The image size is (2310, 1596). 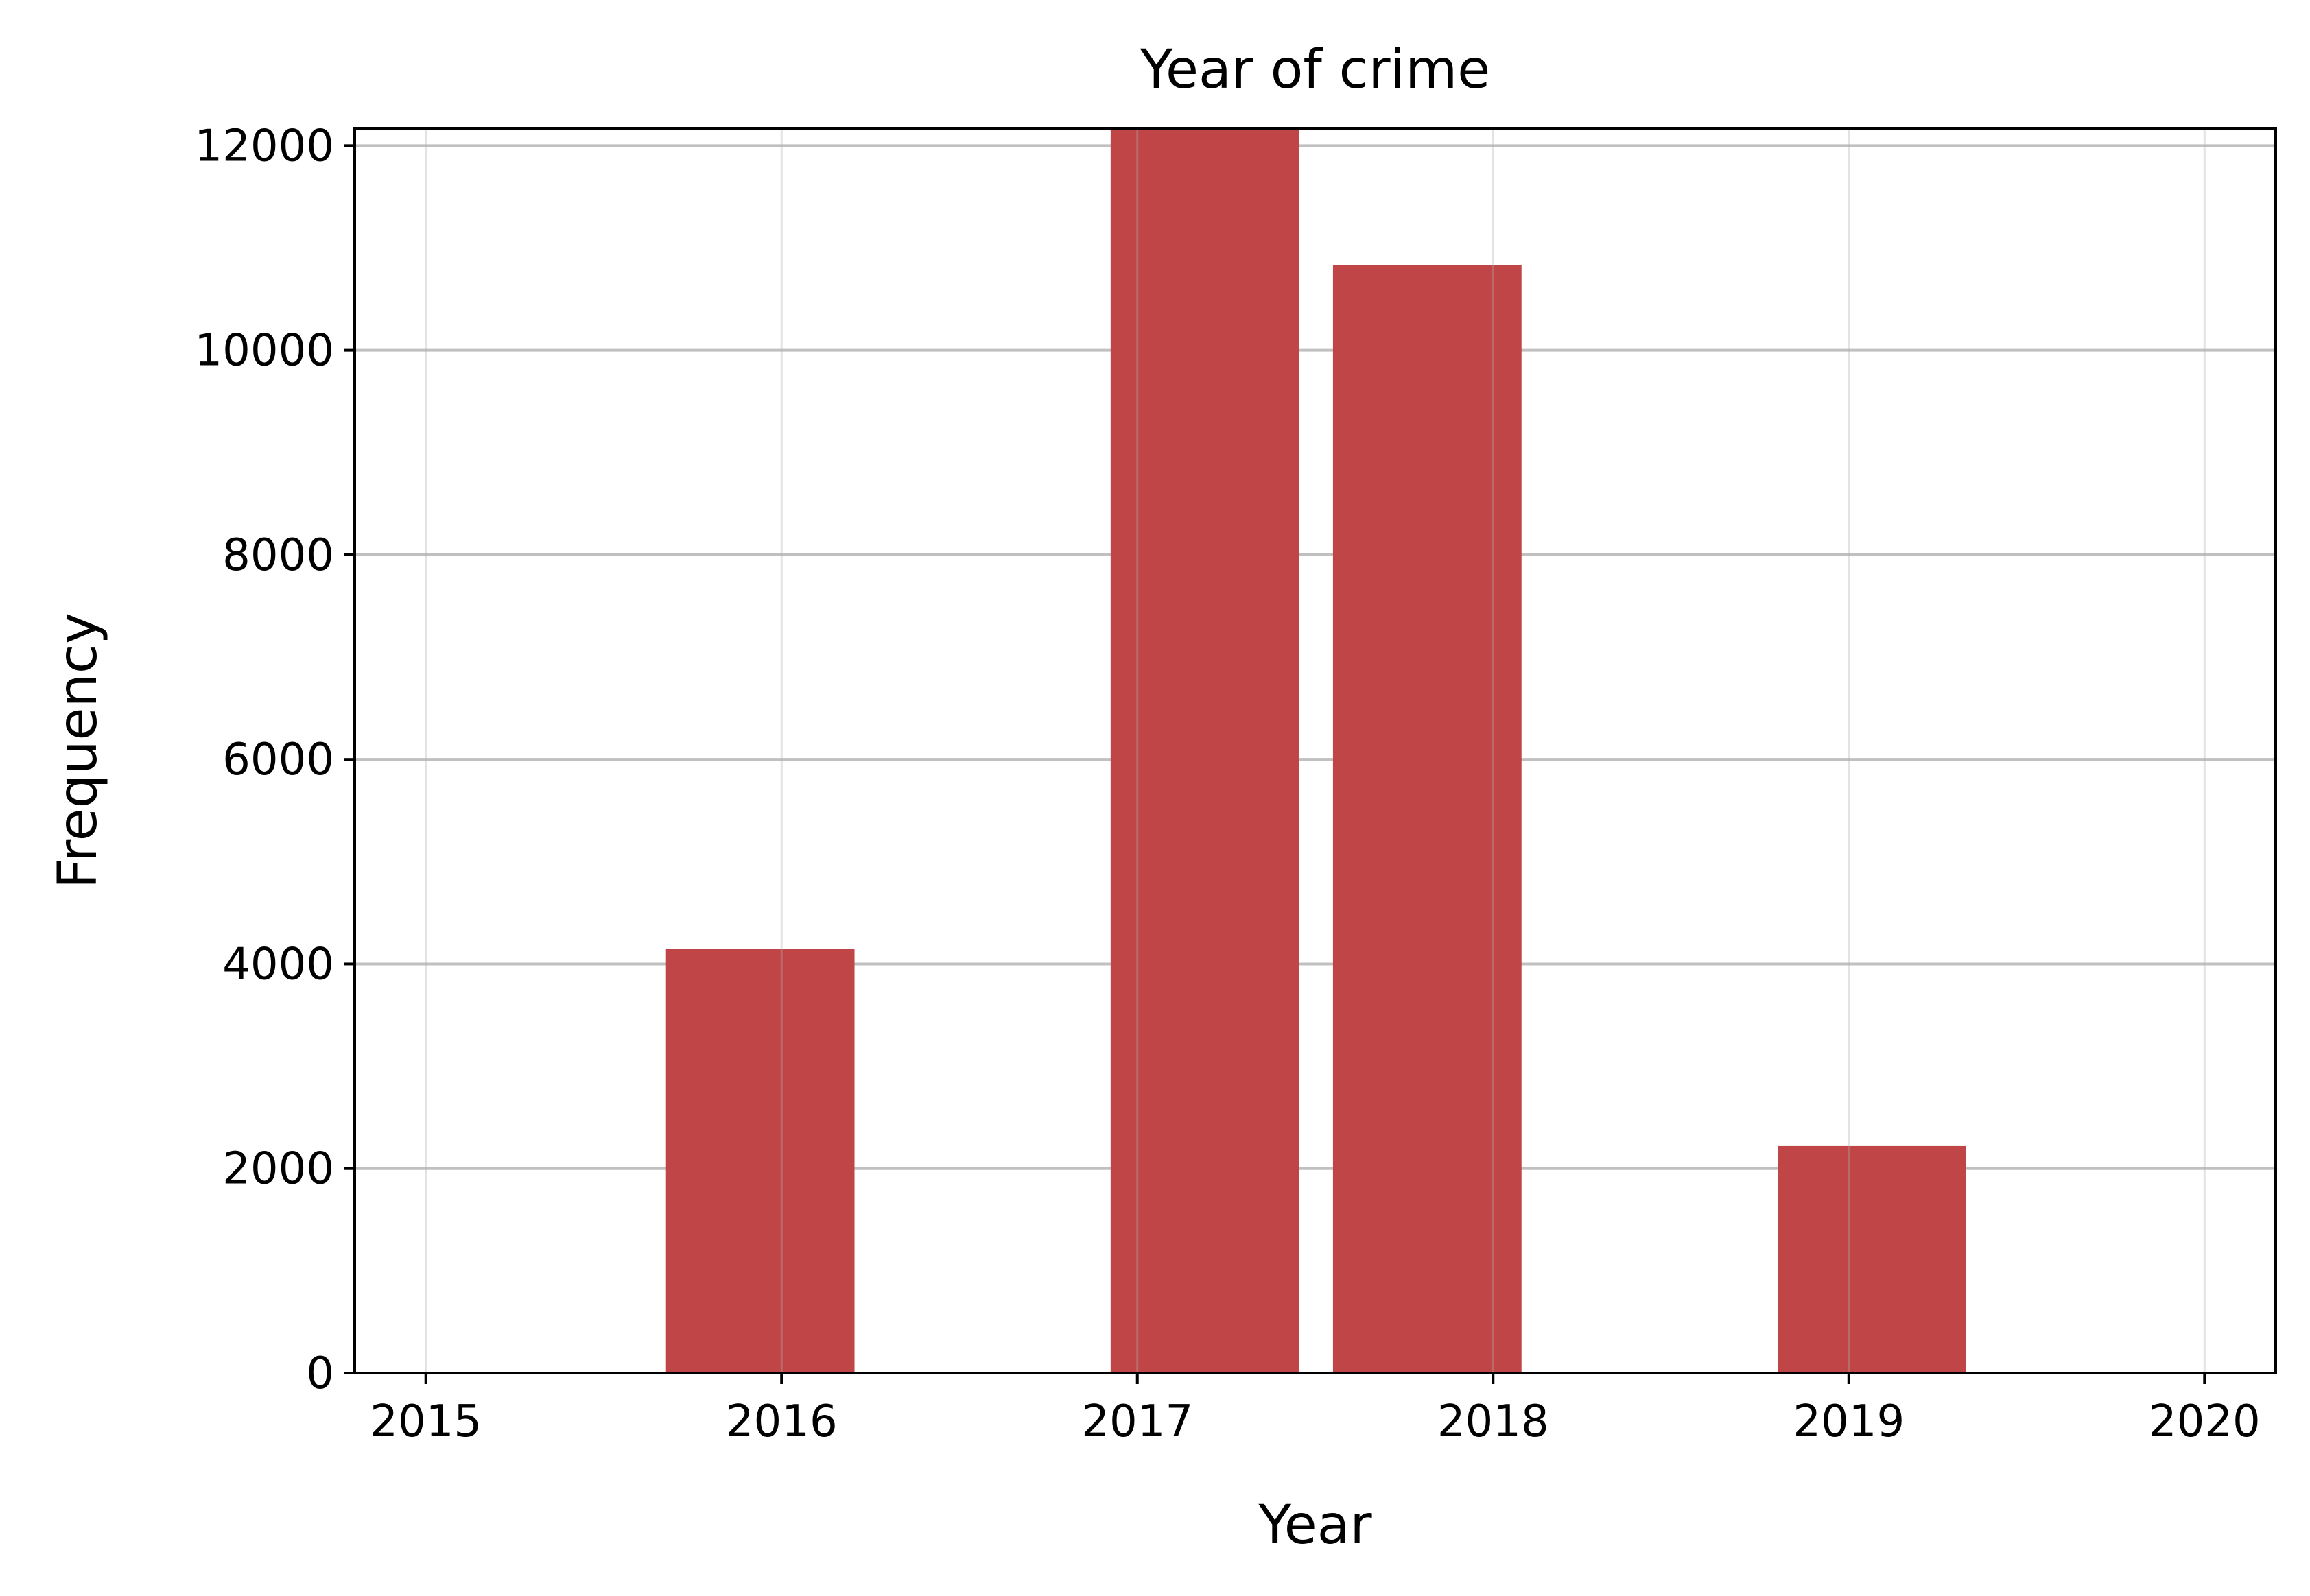 What do you see at coordinates (278, 1169) in the screenshot?
I see `y-tick-label: 2000` at bounding box center [278, 1169].